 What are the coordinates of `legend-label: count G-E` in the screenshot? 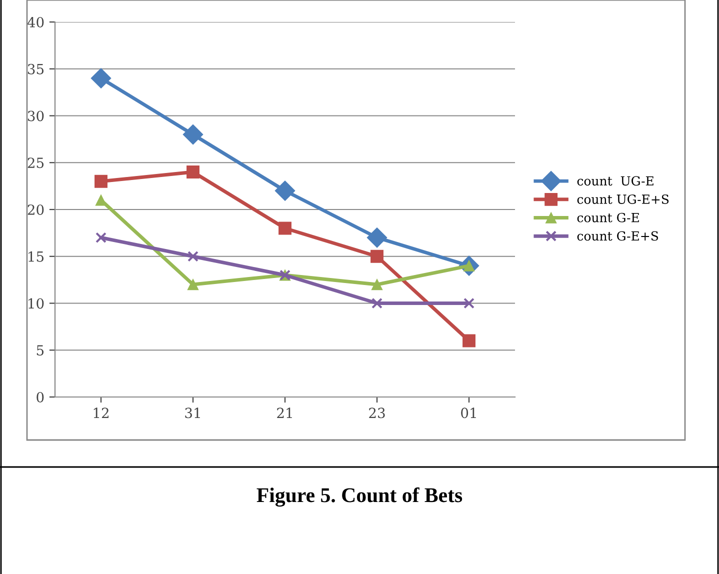 It's located at (608, 217).